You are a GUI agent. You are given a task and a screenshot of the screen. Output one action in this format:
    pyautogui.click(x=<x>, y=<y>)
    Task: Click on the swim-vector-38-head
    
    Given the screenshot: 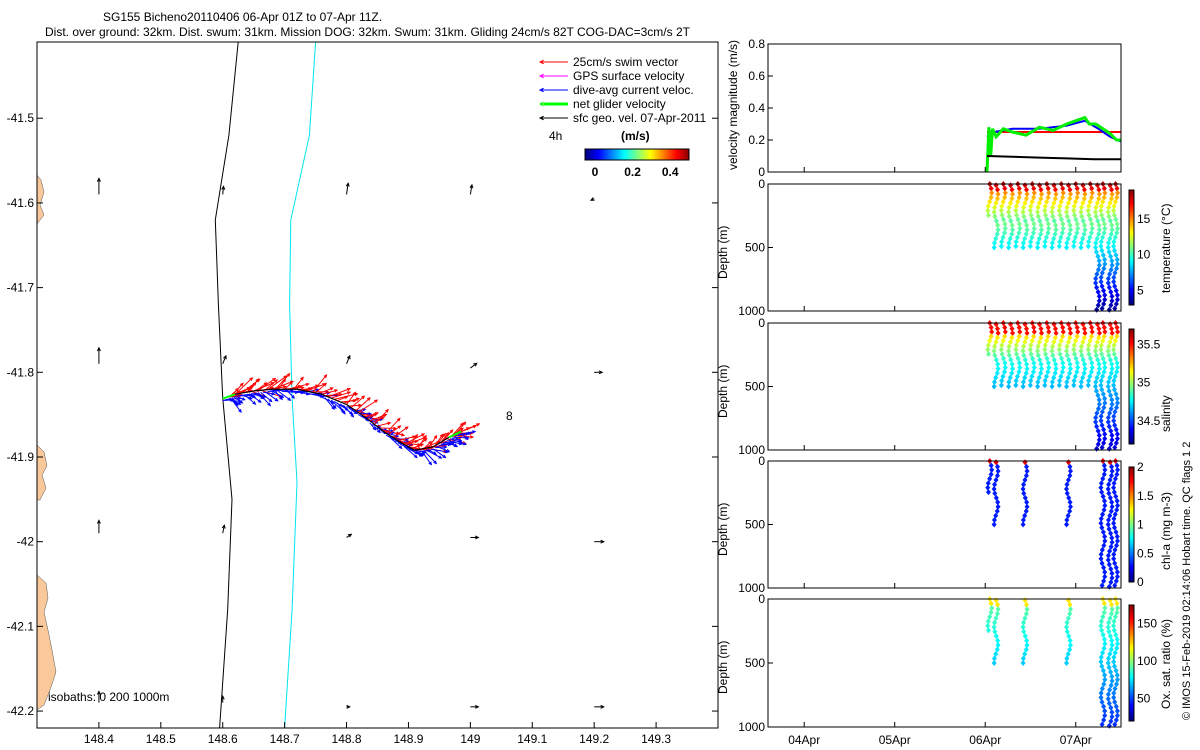 What is the action you would take?
    pyautogui.click(x=325, y=384)
    